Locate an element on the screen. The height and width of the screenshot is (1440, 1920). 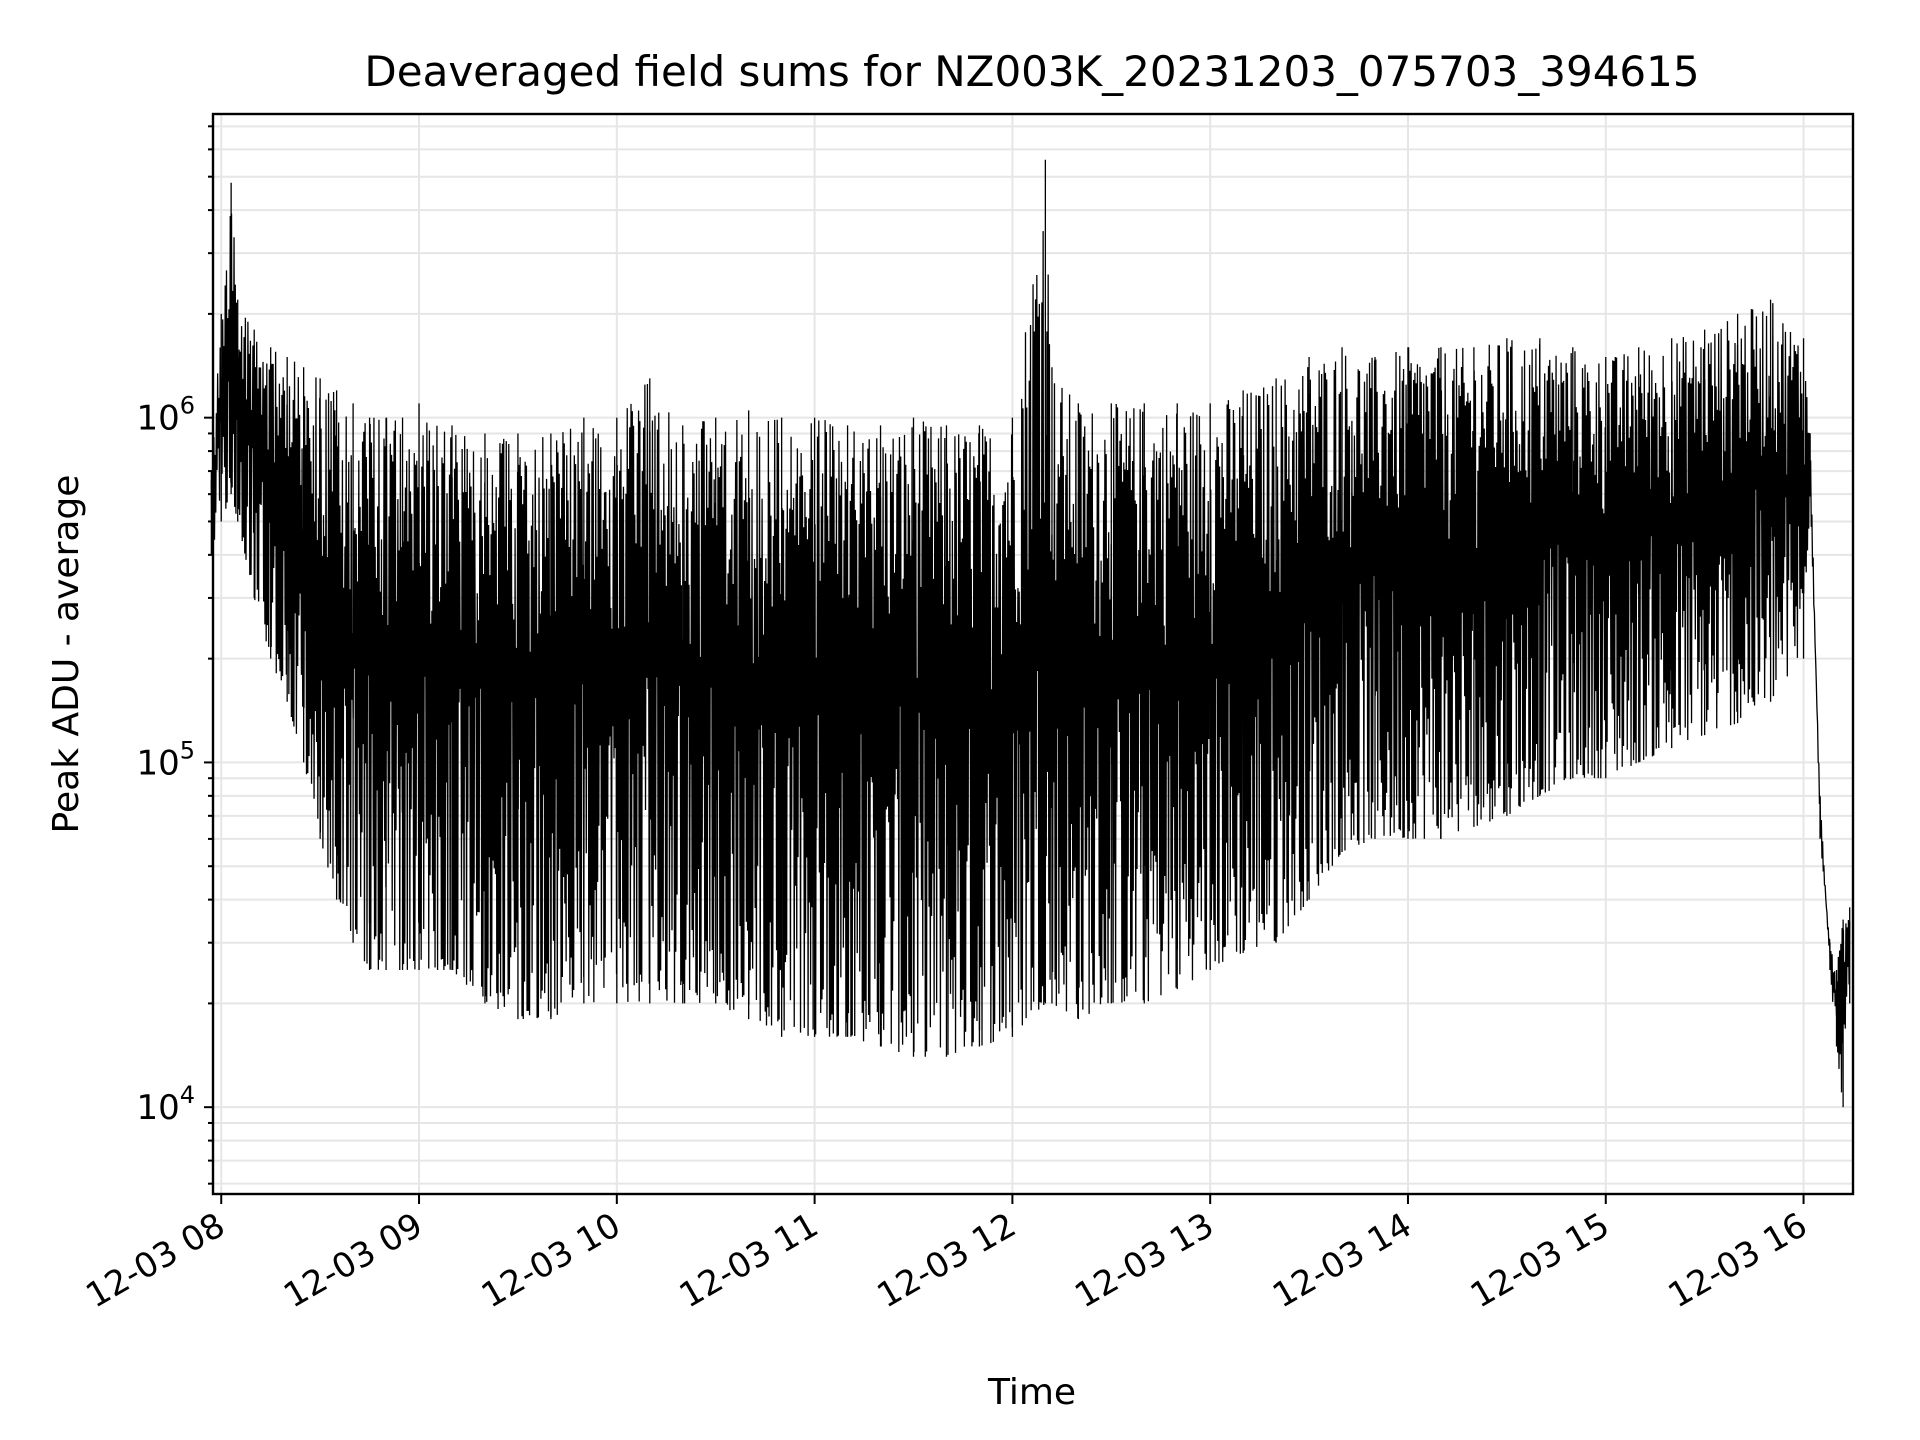
x-tick-label: 12-03 13 is located at coordinates (1144, 1260).